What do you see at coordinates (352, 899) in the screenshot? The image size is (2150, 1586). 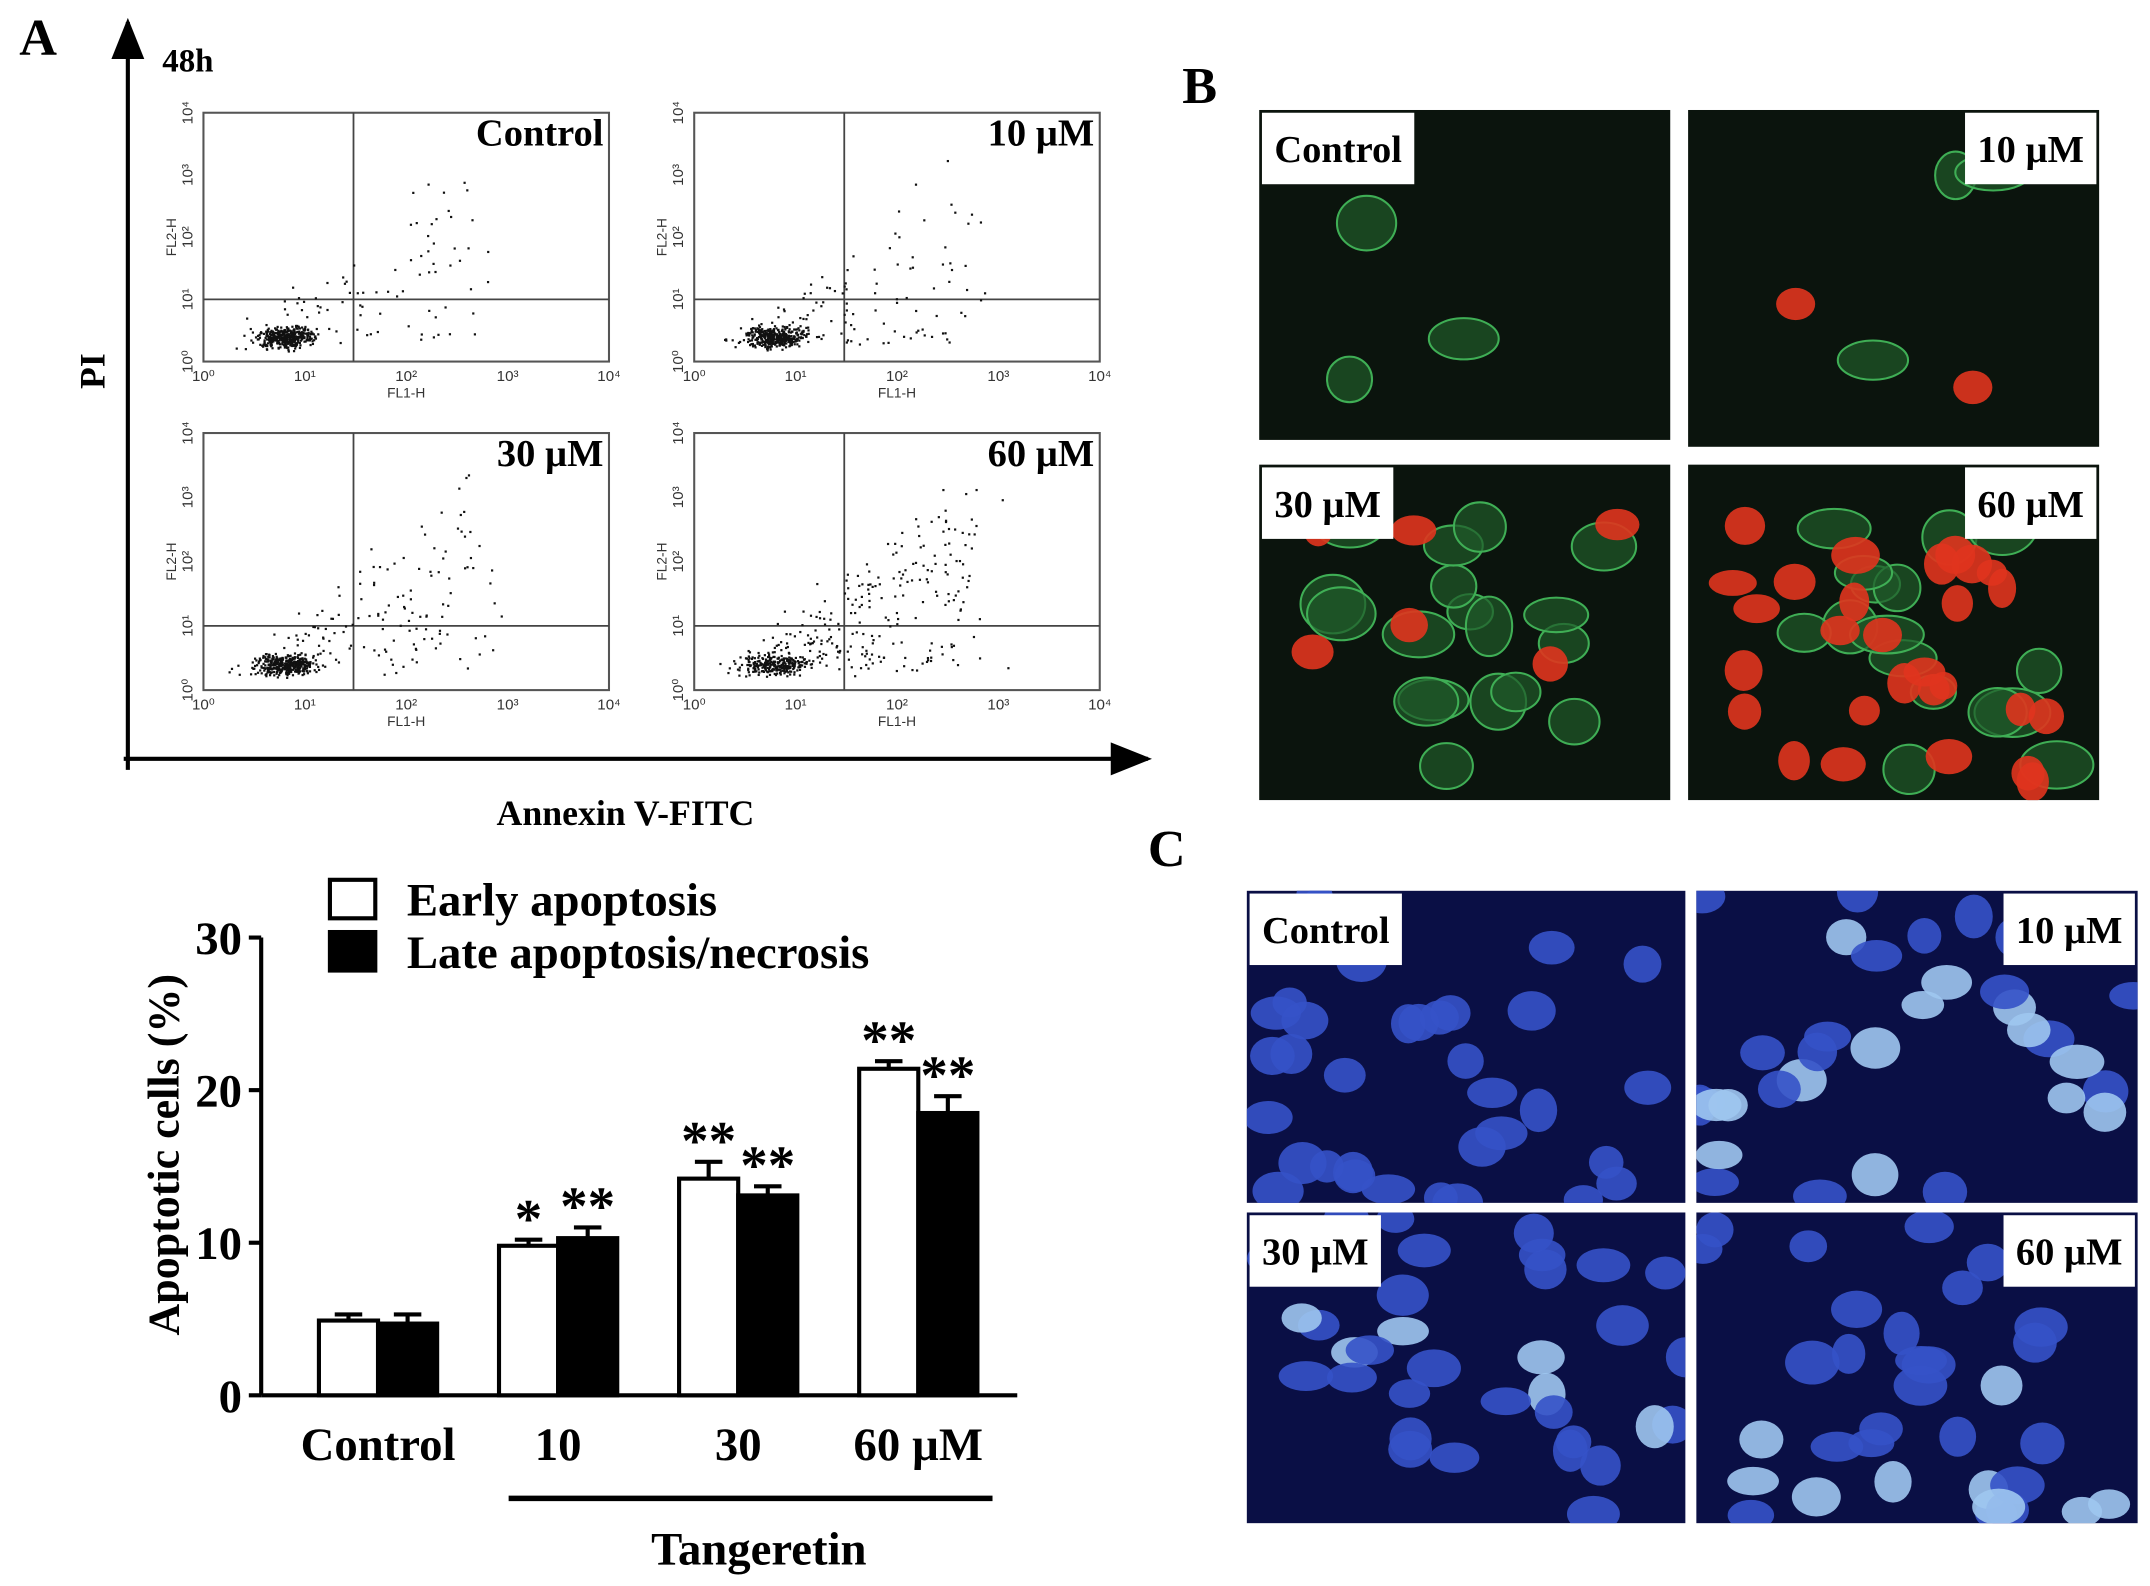 I see `legend-swatch` at bounding box center [352, 899].